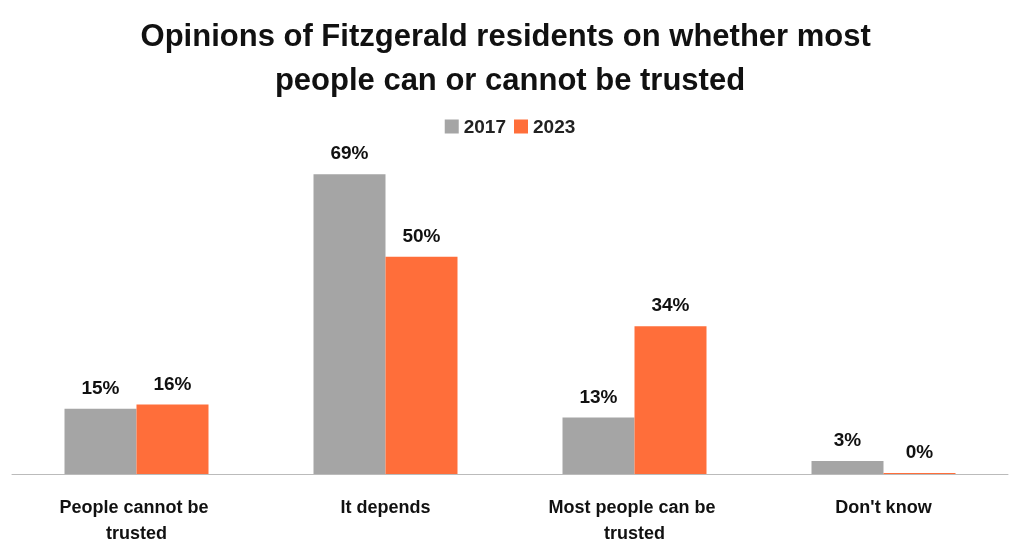  I want to click on data-label: 69%, so click(349, 153).